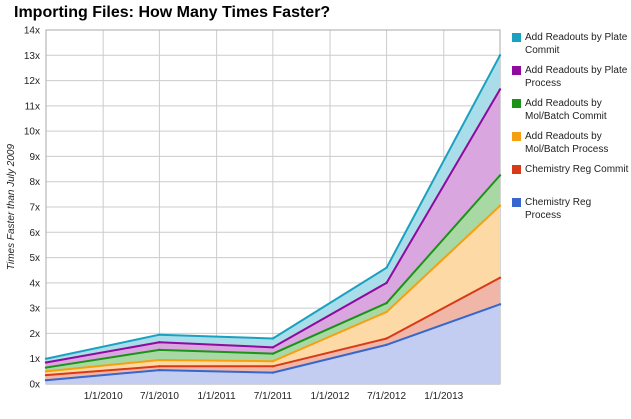 Image resolution: width=631 pixels, height=419 pixels. I want to click on x-tick-label: 1/1/2012, so click(330, 396).